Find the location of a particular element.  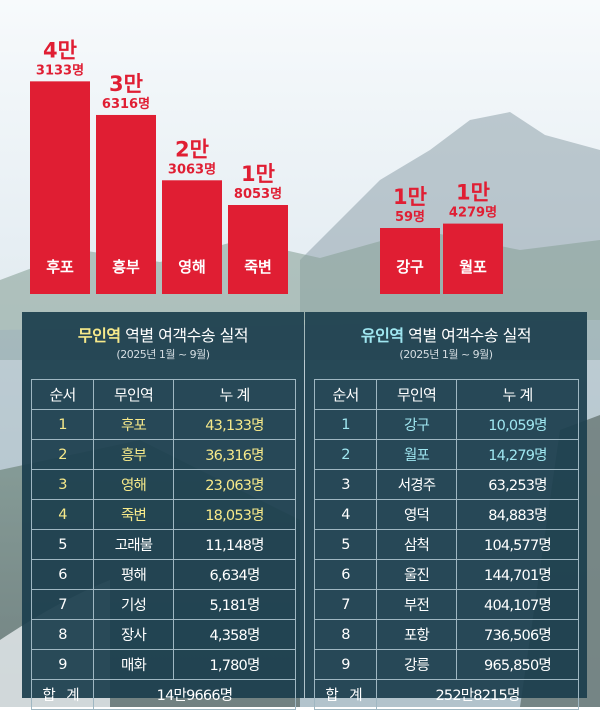

table-row: 4 죽변 18,053명 is located at coordinates (163, 514).